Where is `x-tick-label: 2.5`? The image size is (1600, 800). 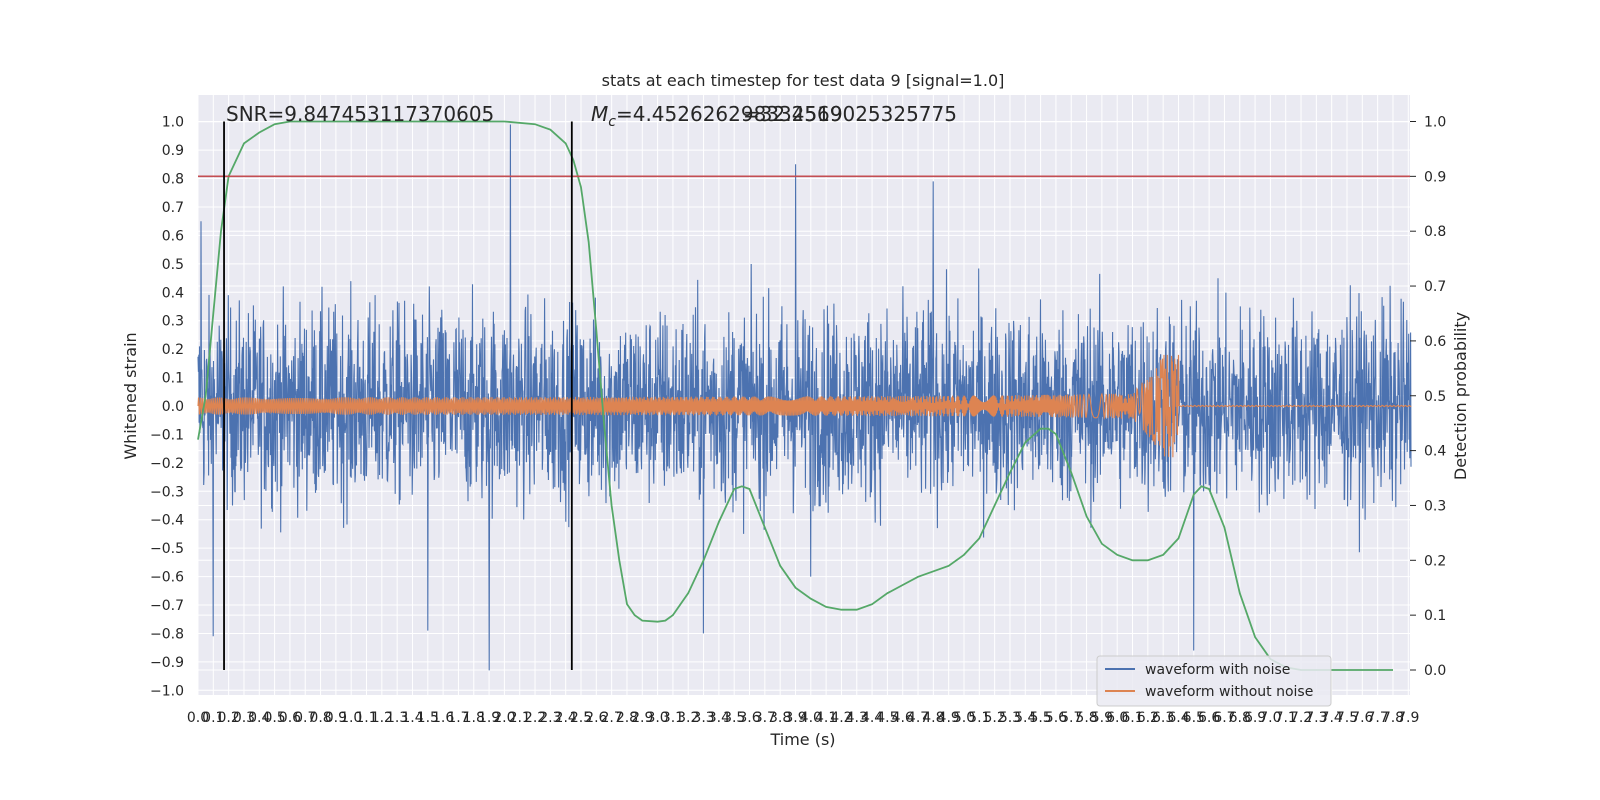
x-tick-label: 2.5 is located at coordinates (581, 718).